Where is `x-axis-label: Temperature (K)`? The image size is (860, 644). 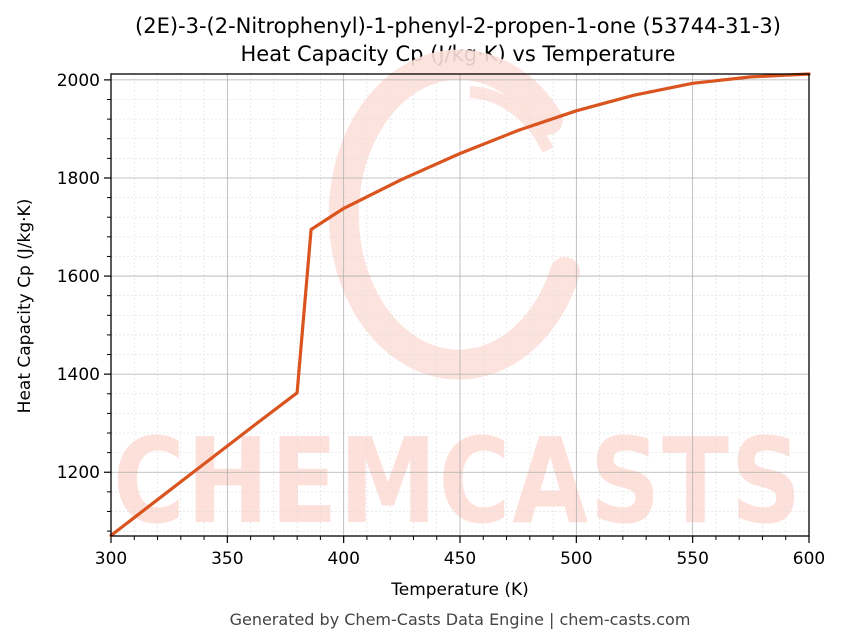
x-axis-label: Temperature (K) is located at coordinates (459, 590).